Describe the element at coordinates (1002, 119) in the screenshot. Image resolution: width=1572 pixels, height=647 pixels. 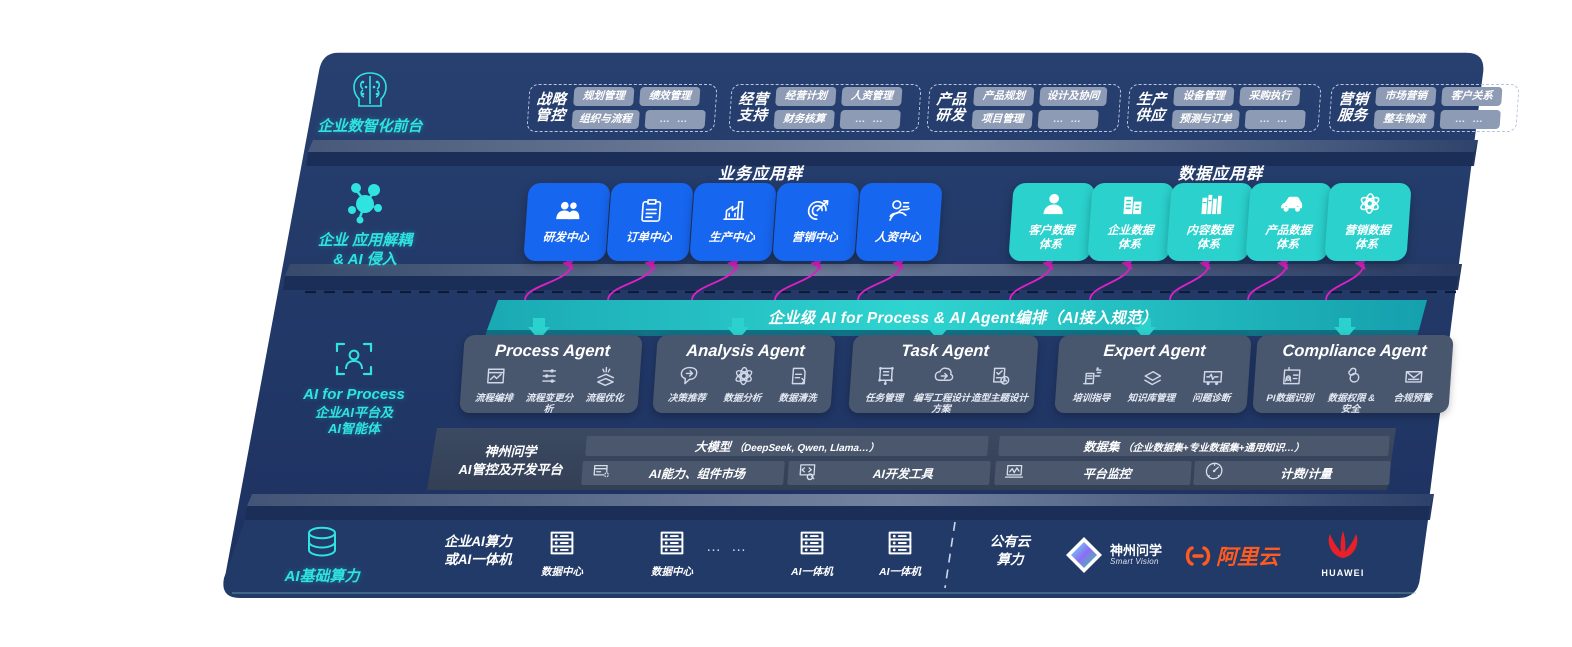
I see `front-chip: 项目管理` at that location.